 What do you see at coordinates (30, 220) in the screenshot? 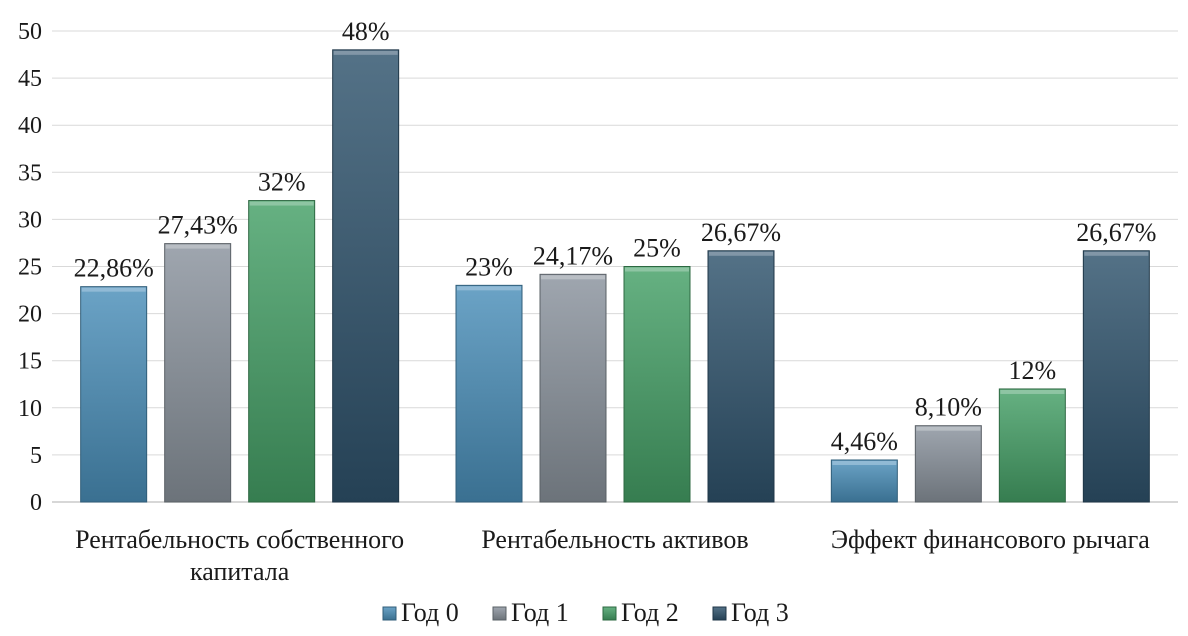
I see `y-tick-label: 30` at bounding box center [30, 220].